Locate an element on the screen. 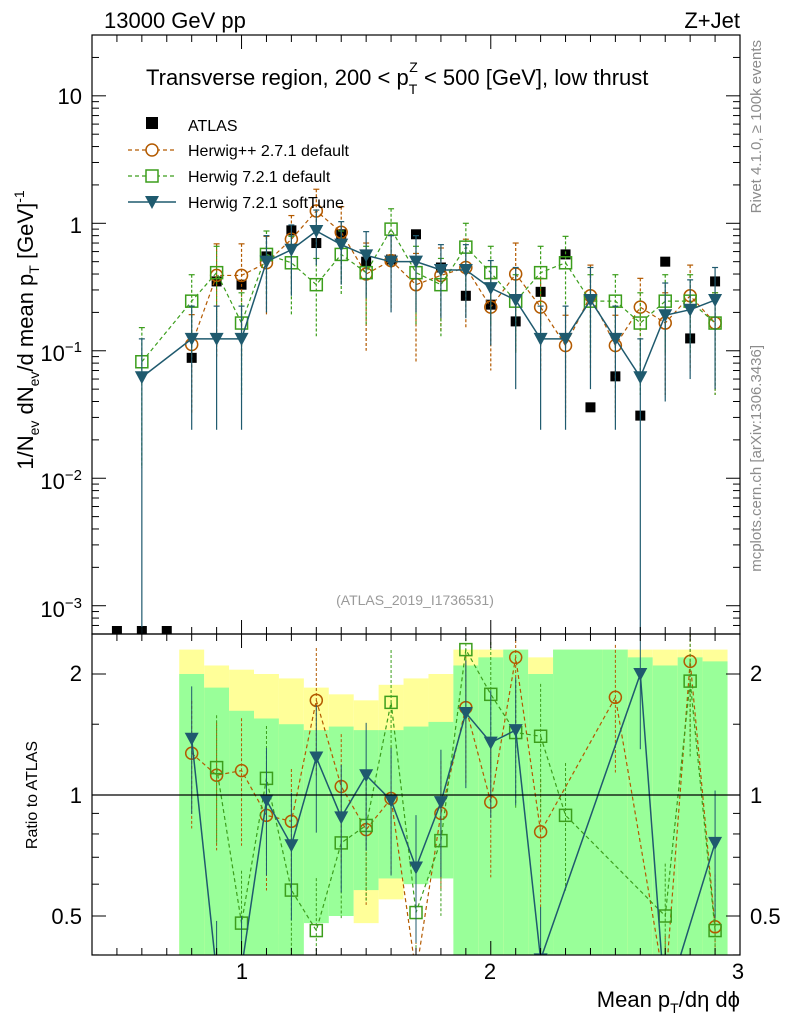  y-tick-label-0.001: 10⁻³ is located at coordinates (61, 608).